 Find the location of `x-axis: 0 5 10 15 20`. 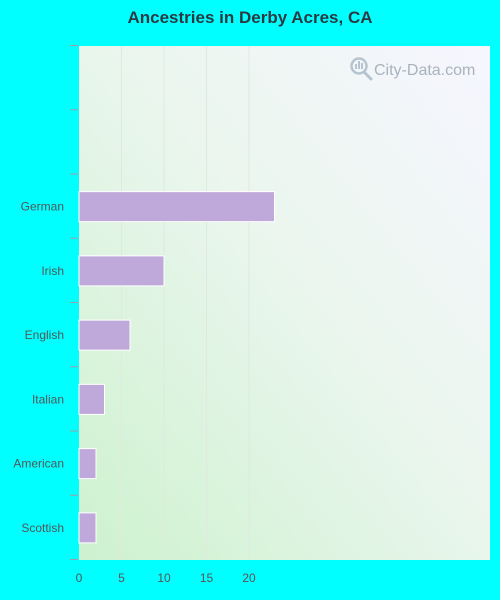

x-axis: 0 5 10 15 20 is located at coordinates (166, 578).